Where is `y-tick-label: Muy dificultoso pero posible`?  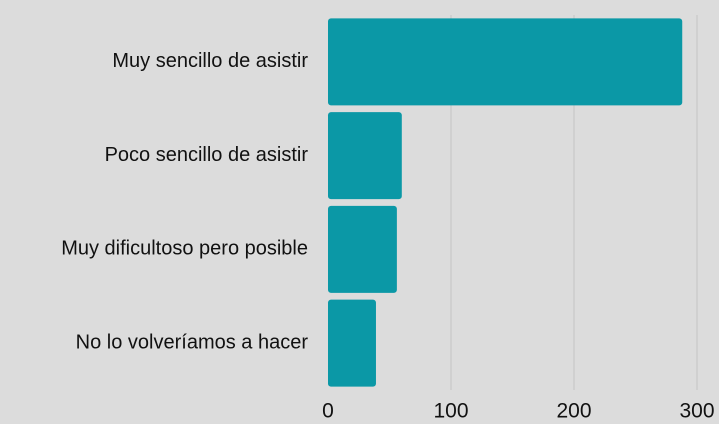 y-tick-label: Muy dificultoso pero posible is located at coordinates (184, 249).